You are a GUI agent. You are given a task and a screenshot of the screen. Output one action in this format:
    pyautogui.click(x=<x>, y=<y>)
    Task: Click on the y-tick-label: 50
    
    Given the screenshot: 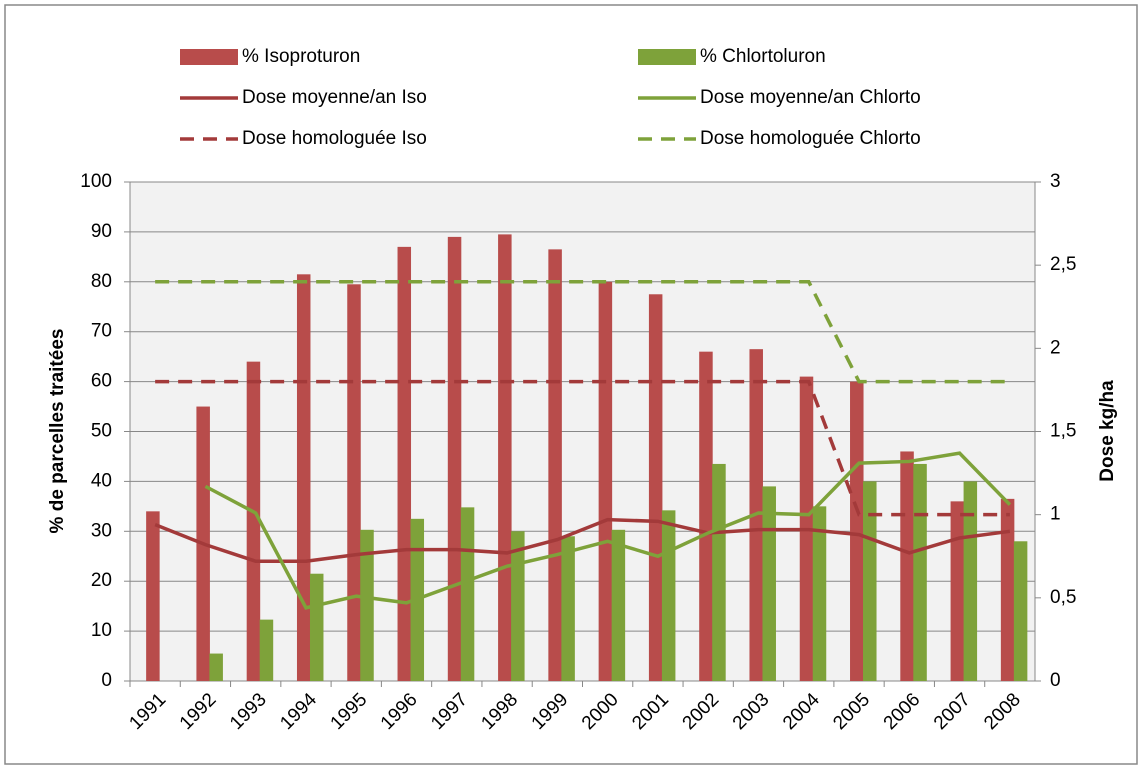 What is the action you would take?
    pyautogui.click(x=101, y=431)
    